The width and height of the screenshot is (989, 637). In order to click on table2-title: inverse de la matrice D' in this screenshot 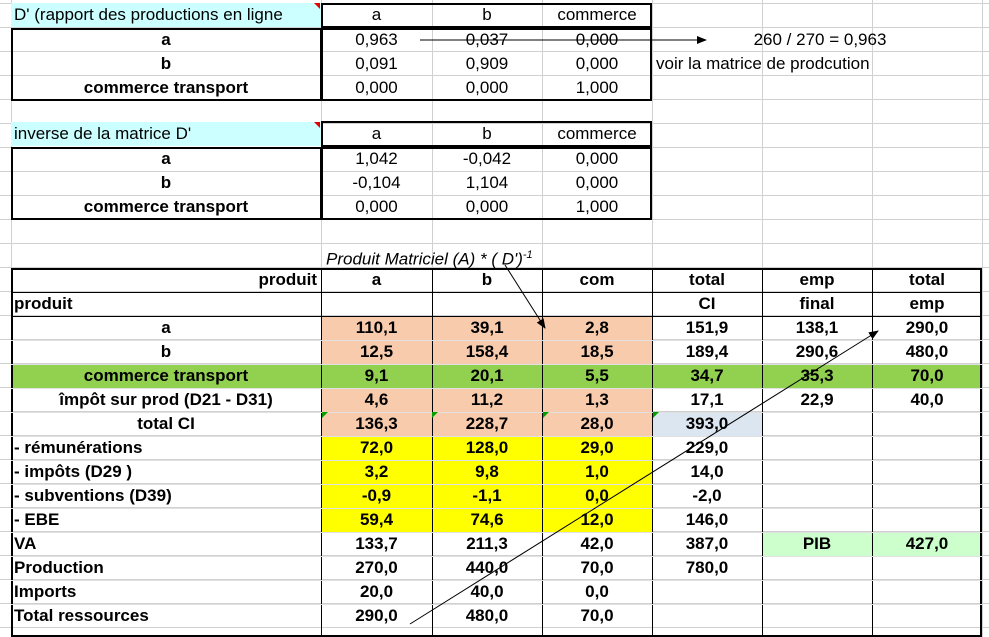, I will do `click(103, 133)`.